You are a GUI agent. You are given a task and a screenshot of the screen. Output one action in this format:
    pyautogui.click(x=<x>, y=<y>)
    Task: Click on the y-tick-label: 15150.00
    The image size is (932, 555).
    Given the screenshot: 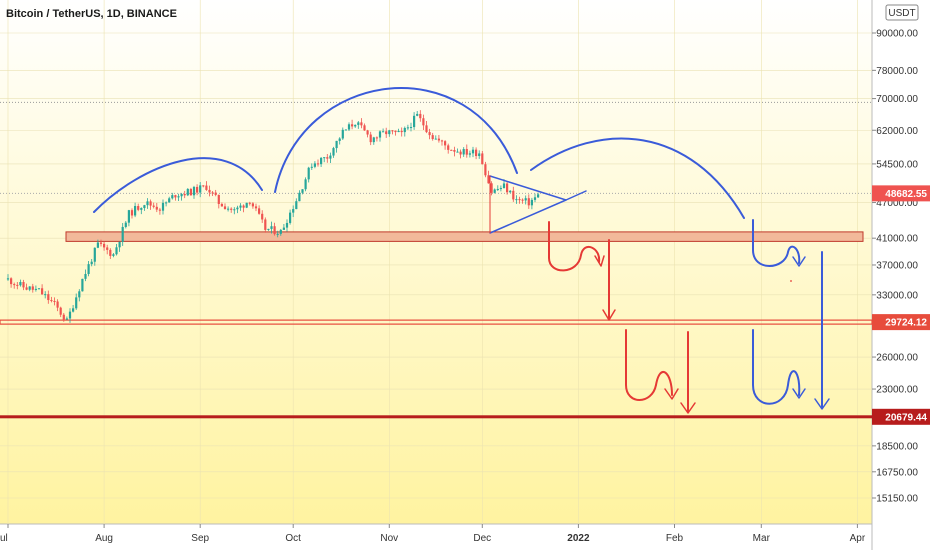 What is the action you would take?
    pyautogui.click(x=897, y=499)
    